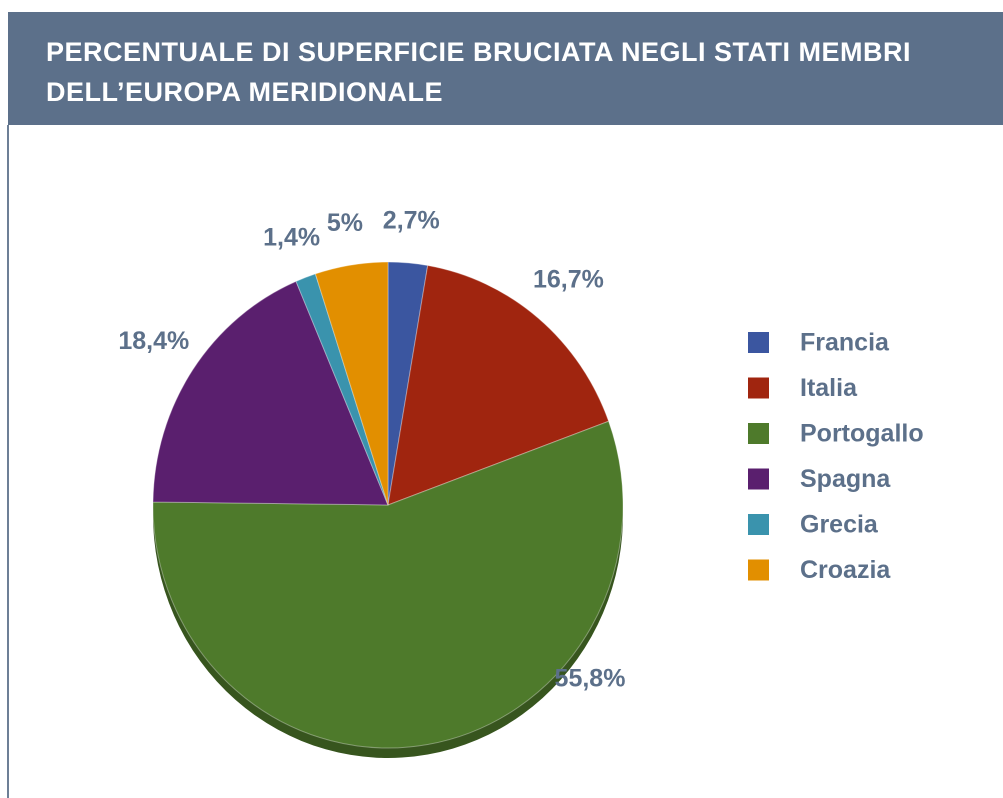 This screenshot has height=798, width=1003. What do you see at coordinates (829, 388) in the screenshot?
I see `legend-label: Italia` at bounding box center [829, 388].